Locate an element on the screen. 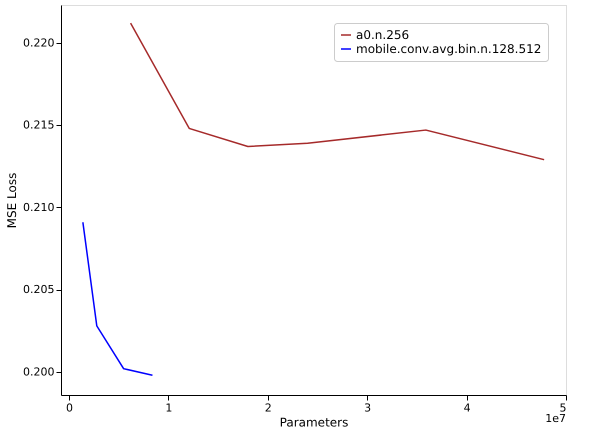  line-series is located at coordinates (118, 298).